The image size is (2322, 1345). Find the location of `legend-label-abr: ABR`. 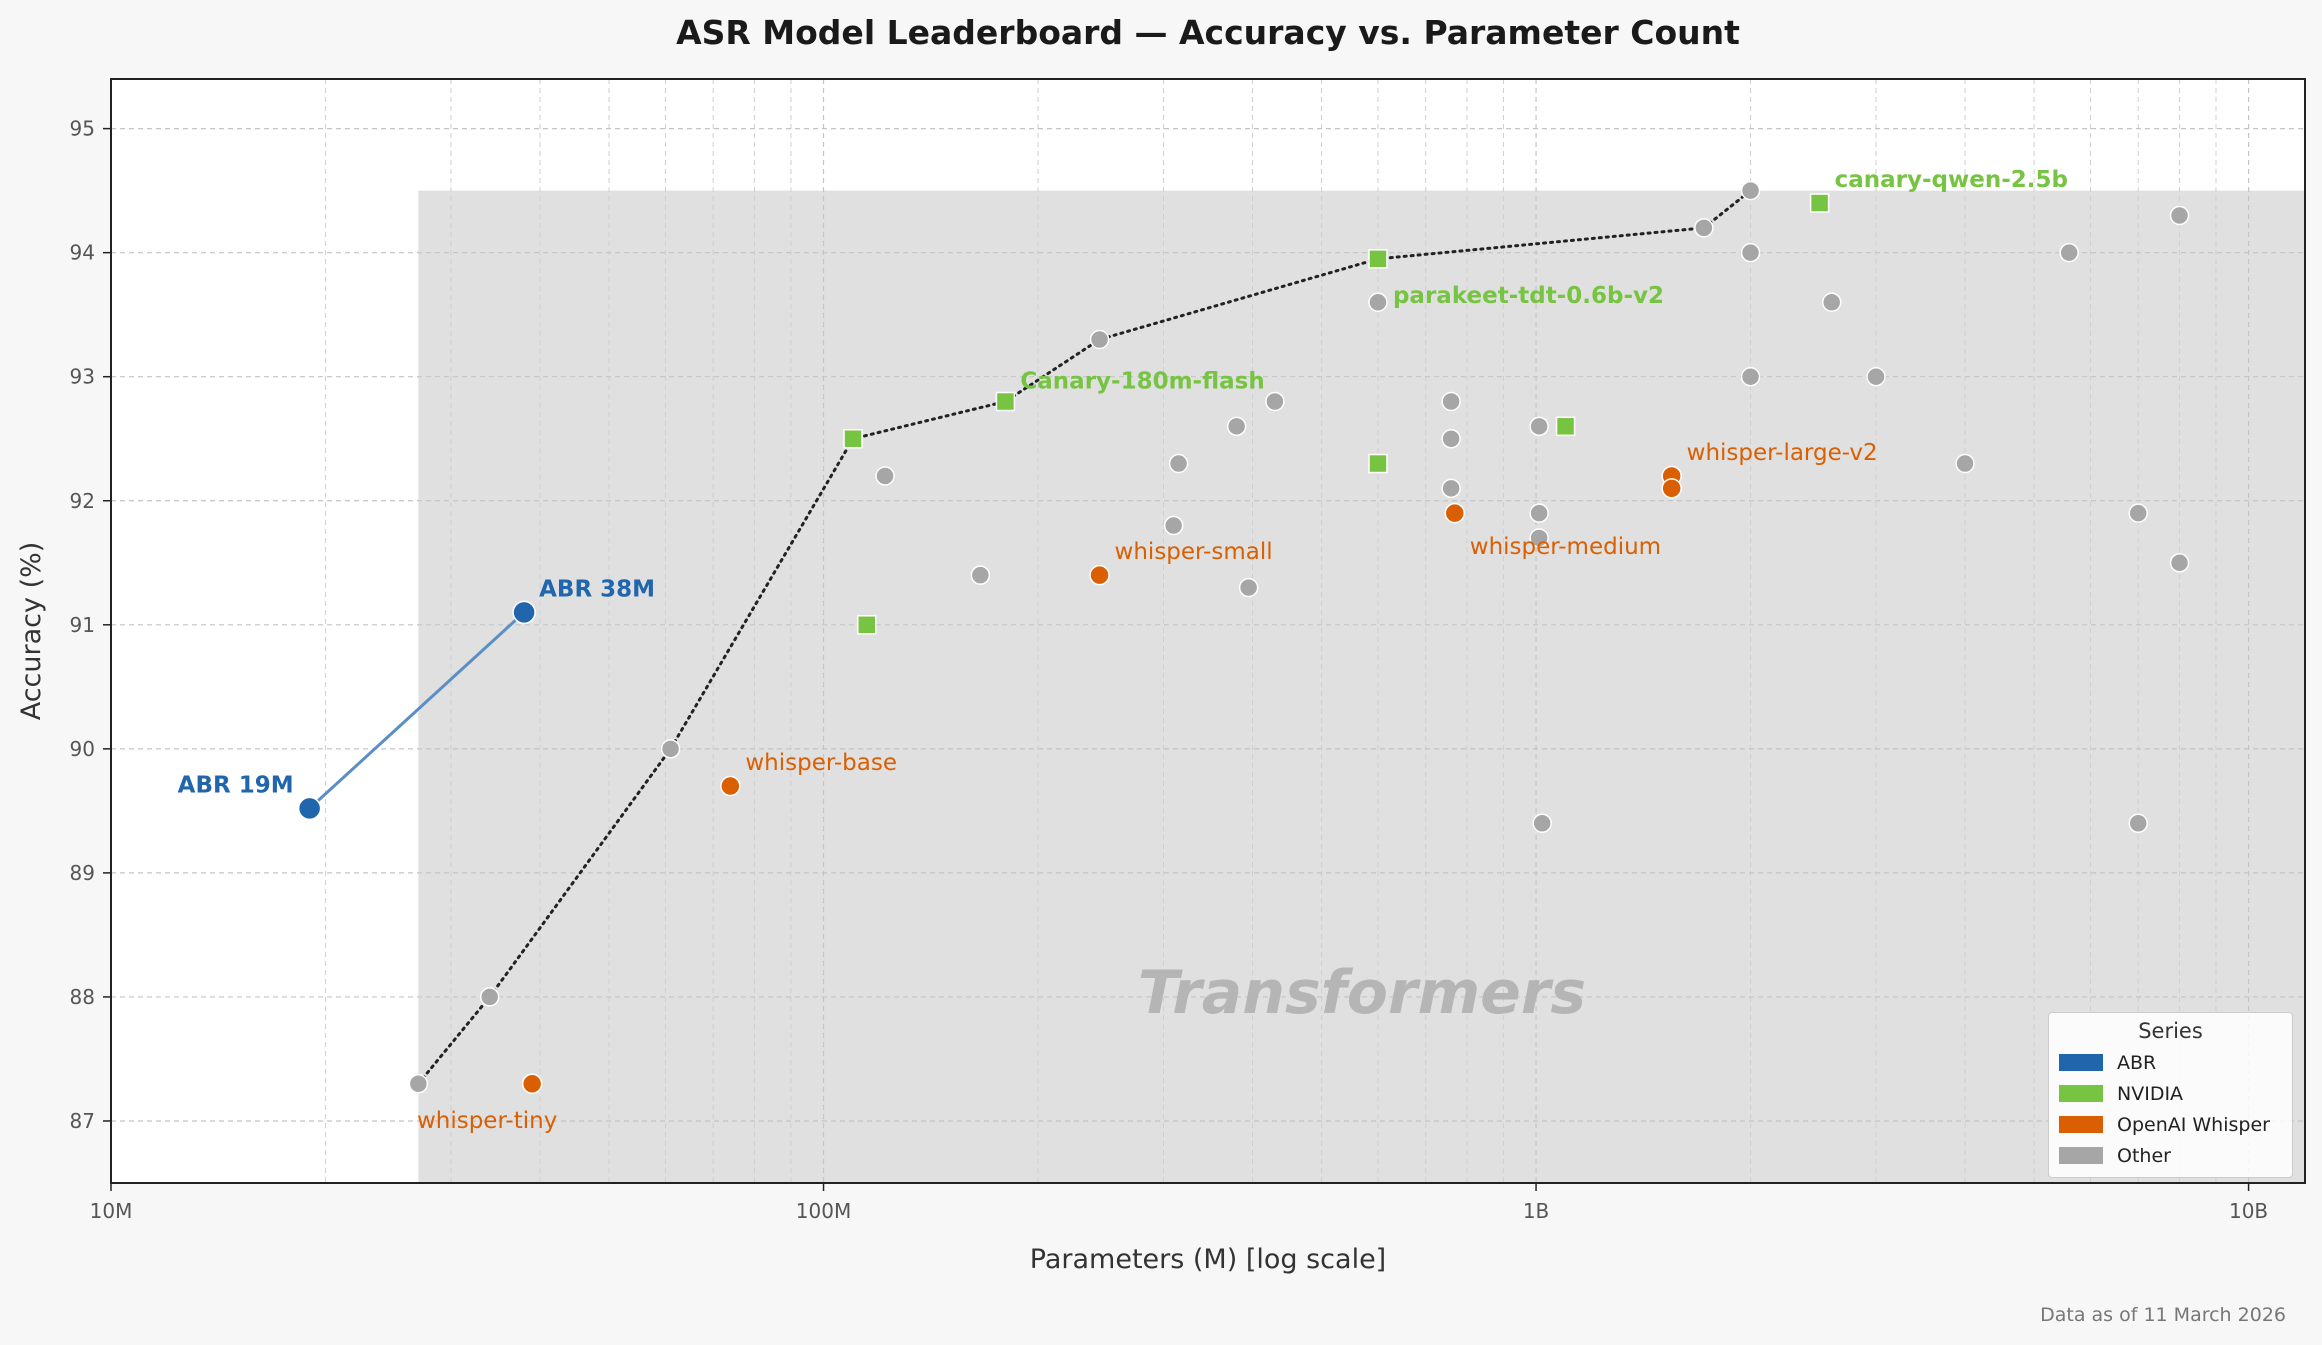

legend-label-abr: ABR is located at coordinates (2137, 1062).